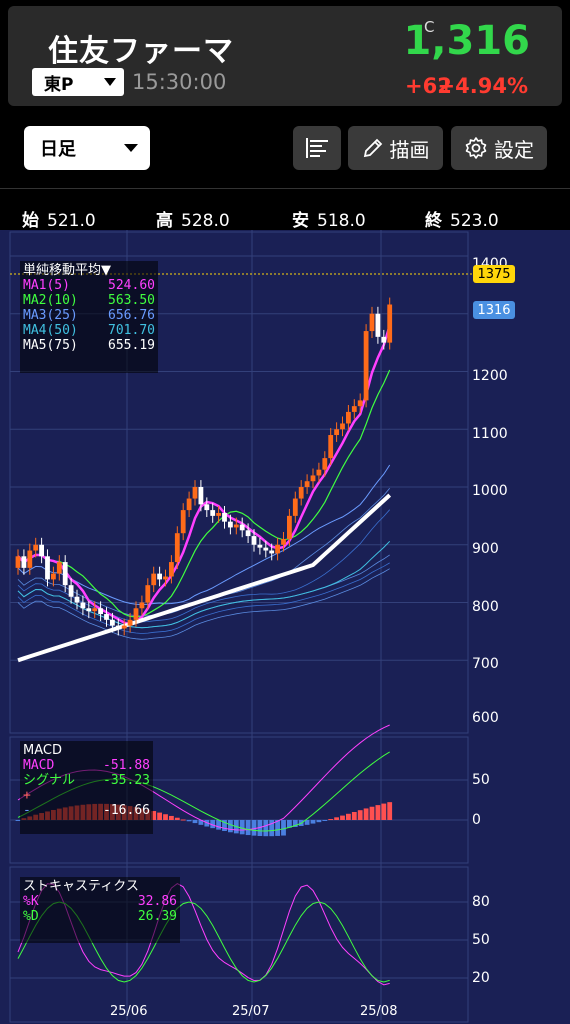  What do you see at coordinates (42, 750) in the screenshot?
I see `macd-title: MACD` at bounding box center [42, 750].